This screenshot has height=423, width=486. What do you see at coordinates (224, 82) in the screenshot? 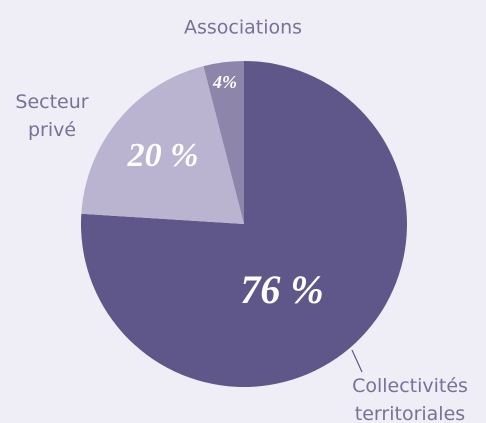
I see `value-label: 4%` at bounding box center [224, 82].